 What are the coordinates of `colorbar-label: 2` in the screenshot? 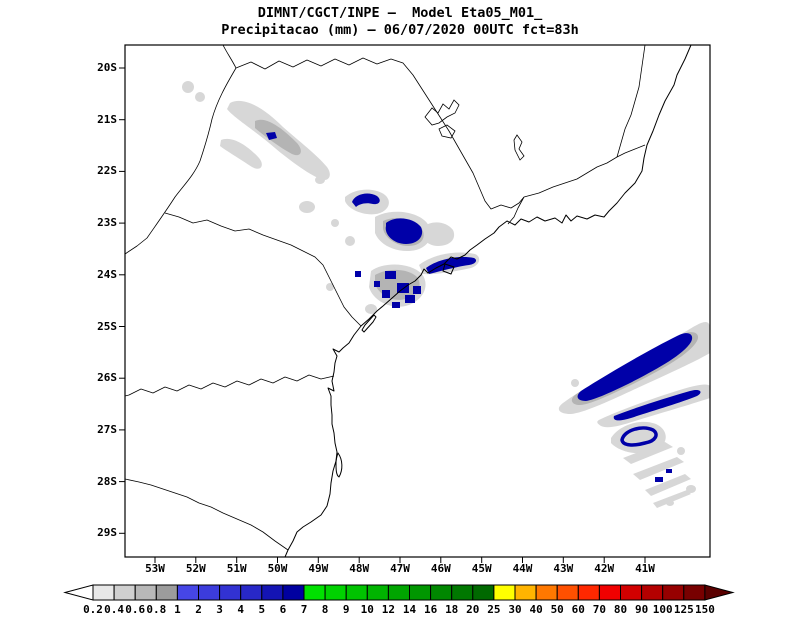 It's located at (198, 609).